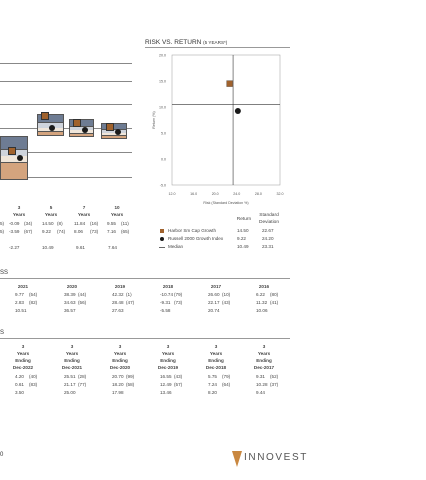  I want to click on table-cell: (57), so click(178, 384).